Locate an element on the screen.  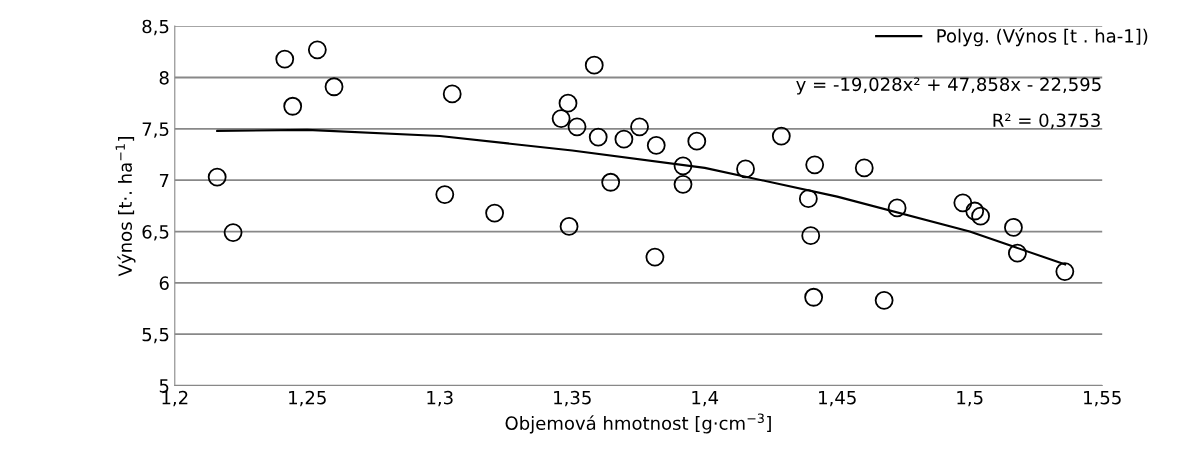
y-tick-label: 7 is located at coordinates (164, 180).